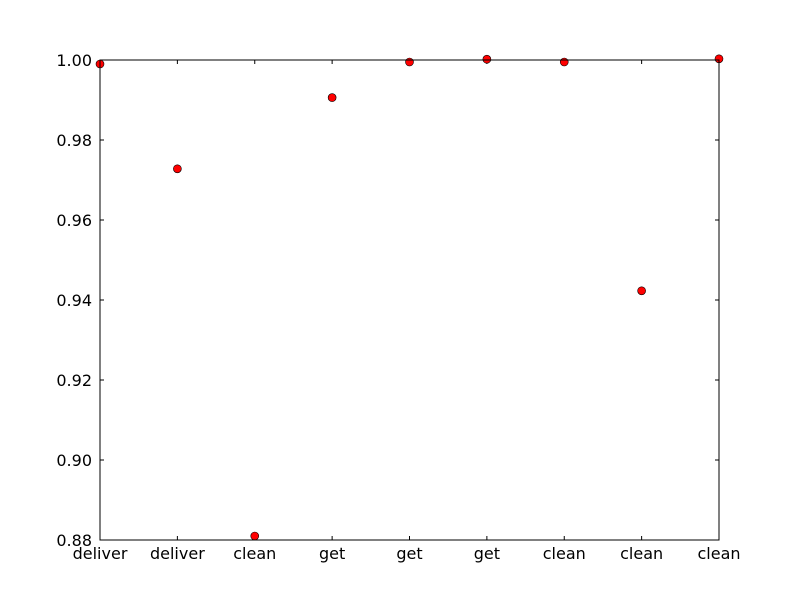 The height and width of the screenshot is (600, 800). Describe the element at coordinates (74, 300) in the screenshot. I see `y-tick-label: 0.94` at that location.